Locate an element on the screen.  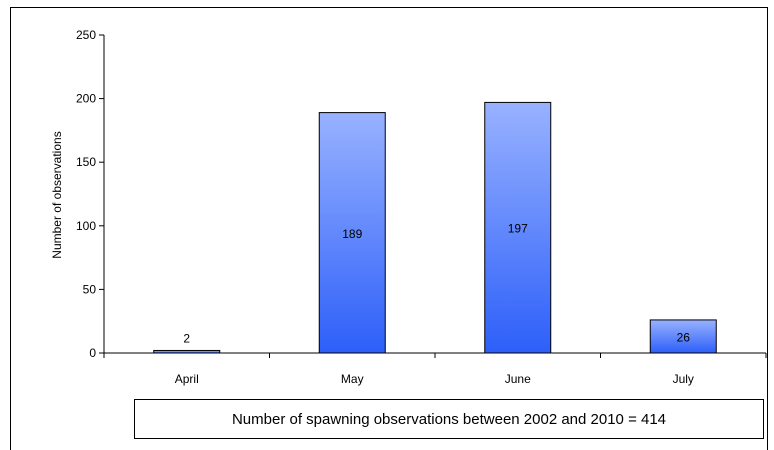
y-tick-label: 200 is located at coordinates (86, 99).